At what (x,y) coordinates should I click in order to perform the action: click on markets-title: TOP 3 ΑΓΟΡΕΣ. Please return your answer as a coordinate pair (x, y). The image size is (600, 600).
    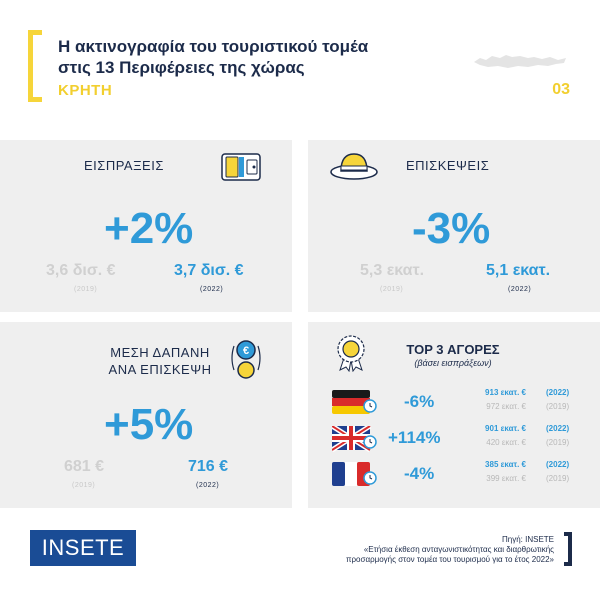
    Looking at the image, I should click on (453, 349).